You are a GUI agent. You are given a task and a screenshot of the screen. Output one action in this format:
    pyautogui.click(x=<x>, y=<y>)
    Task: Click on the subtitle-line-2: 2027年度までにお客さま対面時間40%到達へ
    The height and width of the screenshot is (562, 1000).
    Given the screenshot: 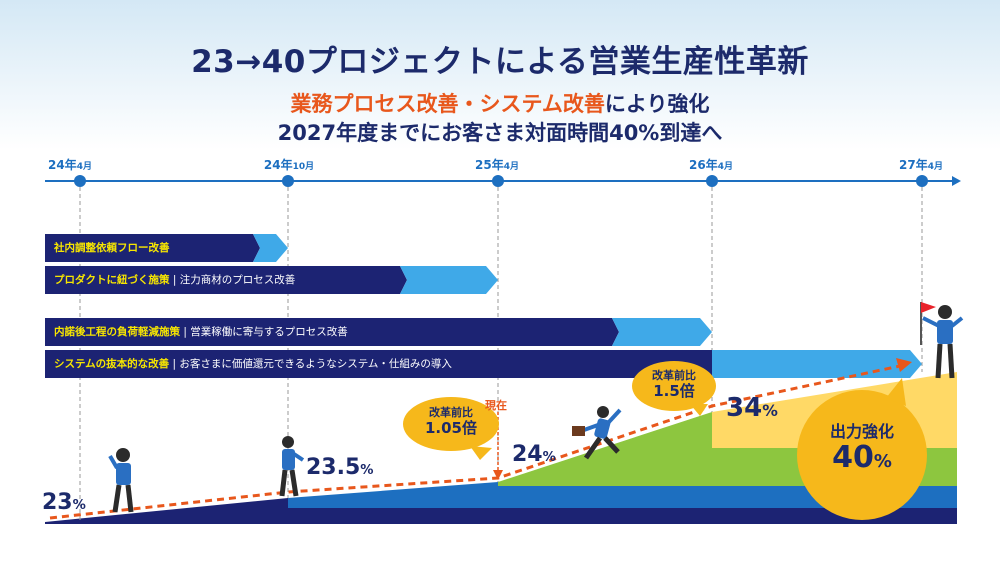 What is the action you would take?
    pyautogui.click(x=500, y=133)
    